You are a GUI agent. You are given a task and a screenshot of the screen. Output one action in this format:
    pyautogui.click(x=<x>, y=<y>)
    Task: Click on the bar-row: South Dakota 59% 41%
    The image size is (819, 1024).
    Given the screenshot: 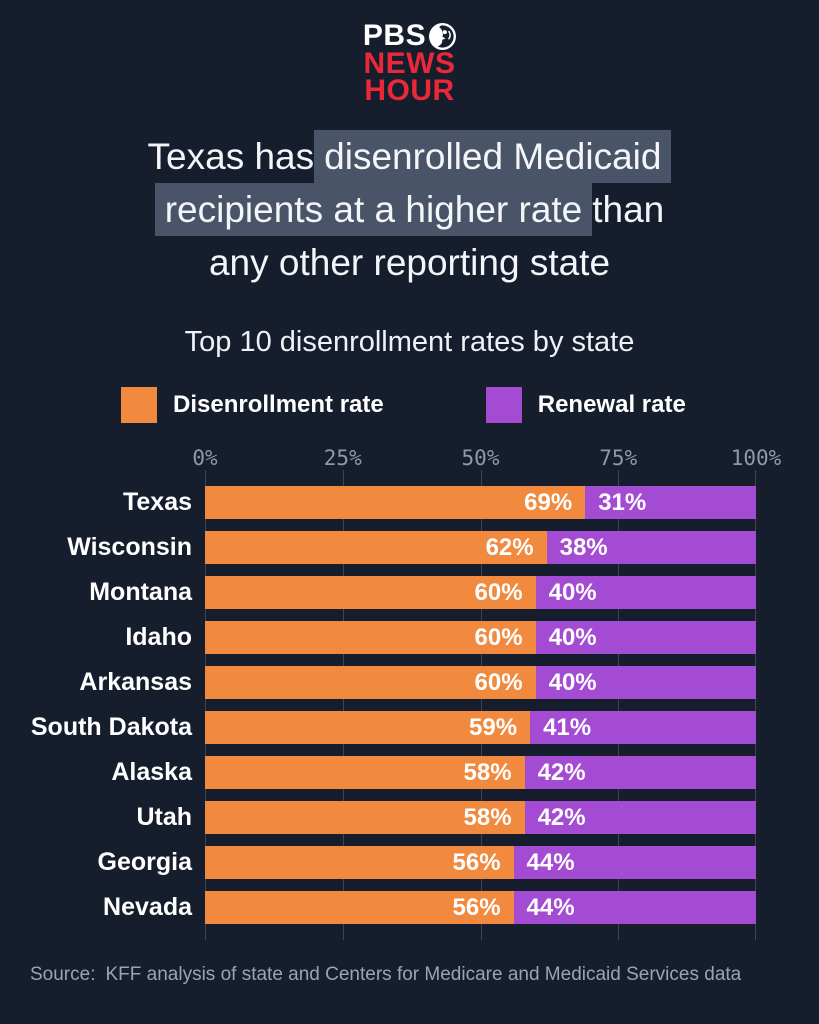 What is the action you would take?
    pyautogui.click(x=409, y=727)
    